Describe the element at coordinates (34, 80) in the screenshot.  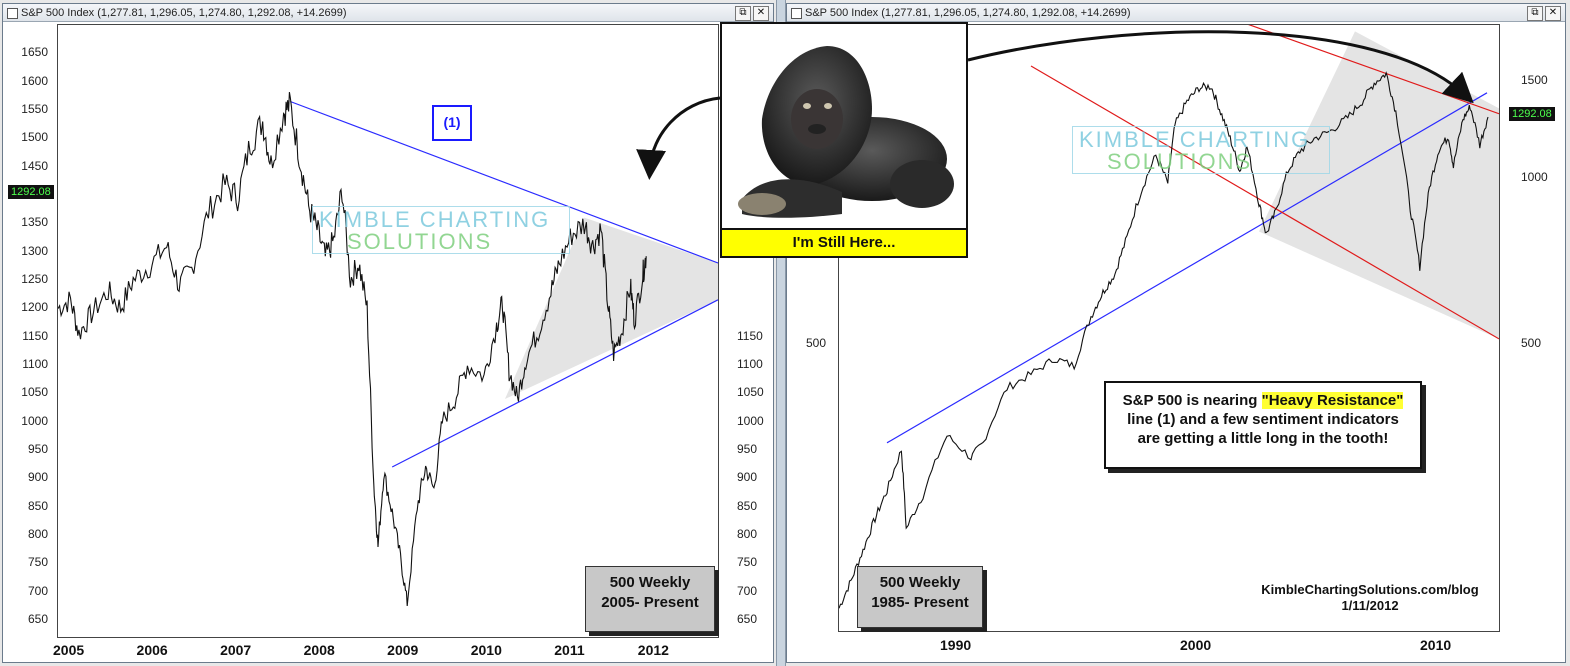
I see `y-tick-label: 1600` at that location.